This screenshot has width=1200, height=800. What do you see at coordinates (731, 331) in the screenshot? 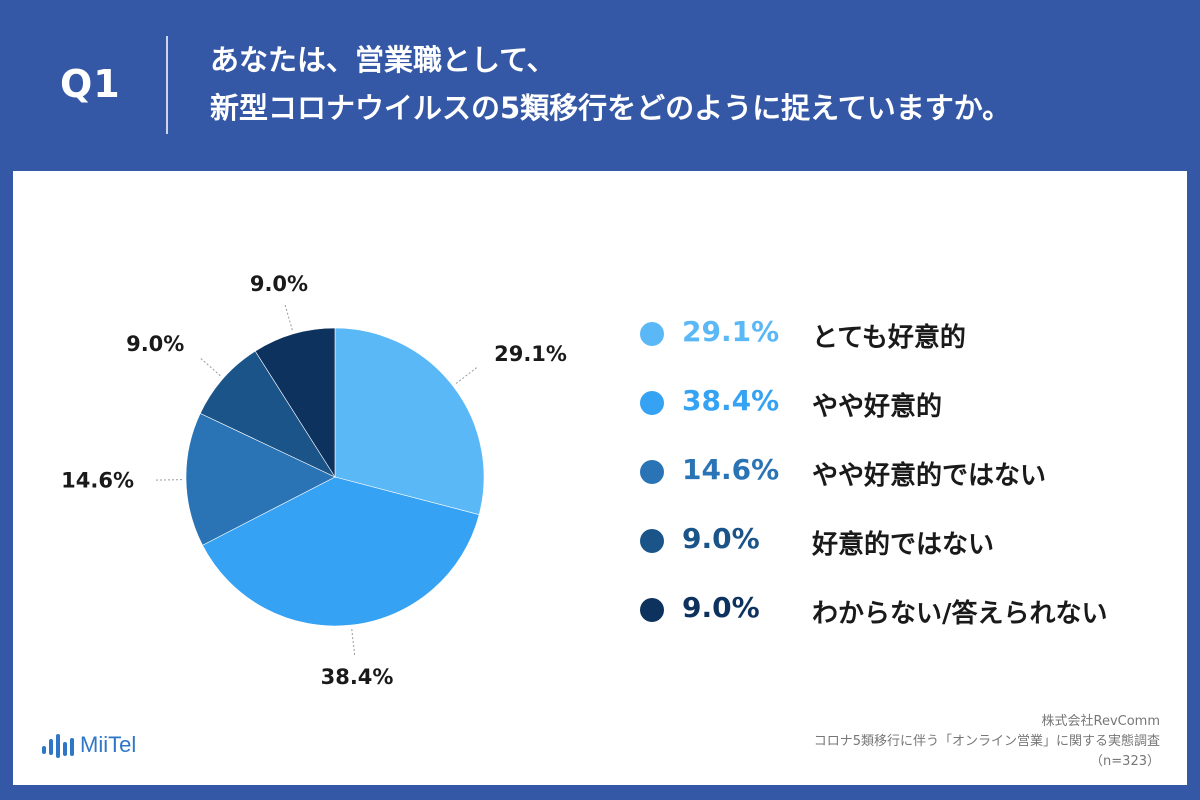
I see `legend-percent: 29.1%` at bounding box center [731, 331].